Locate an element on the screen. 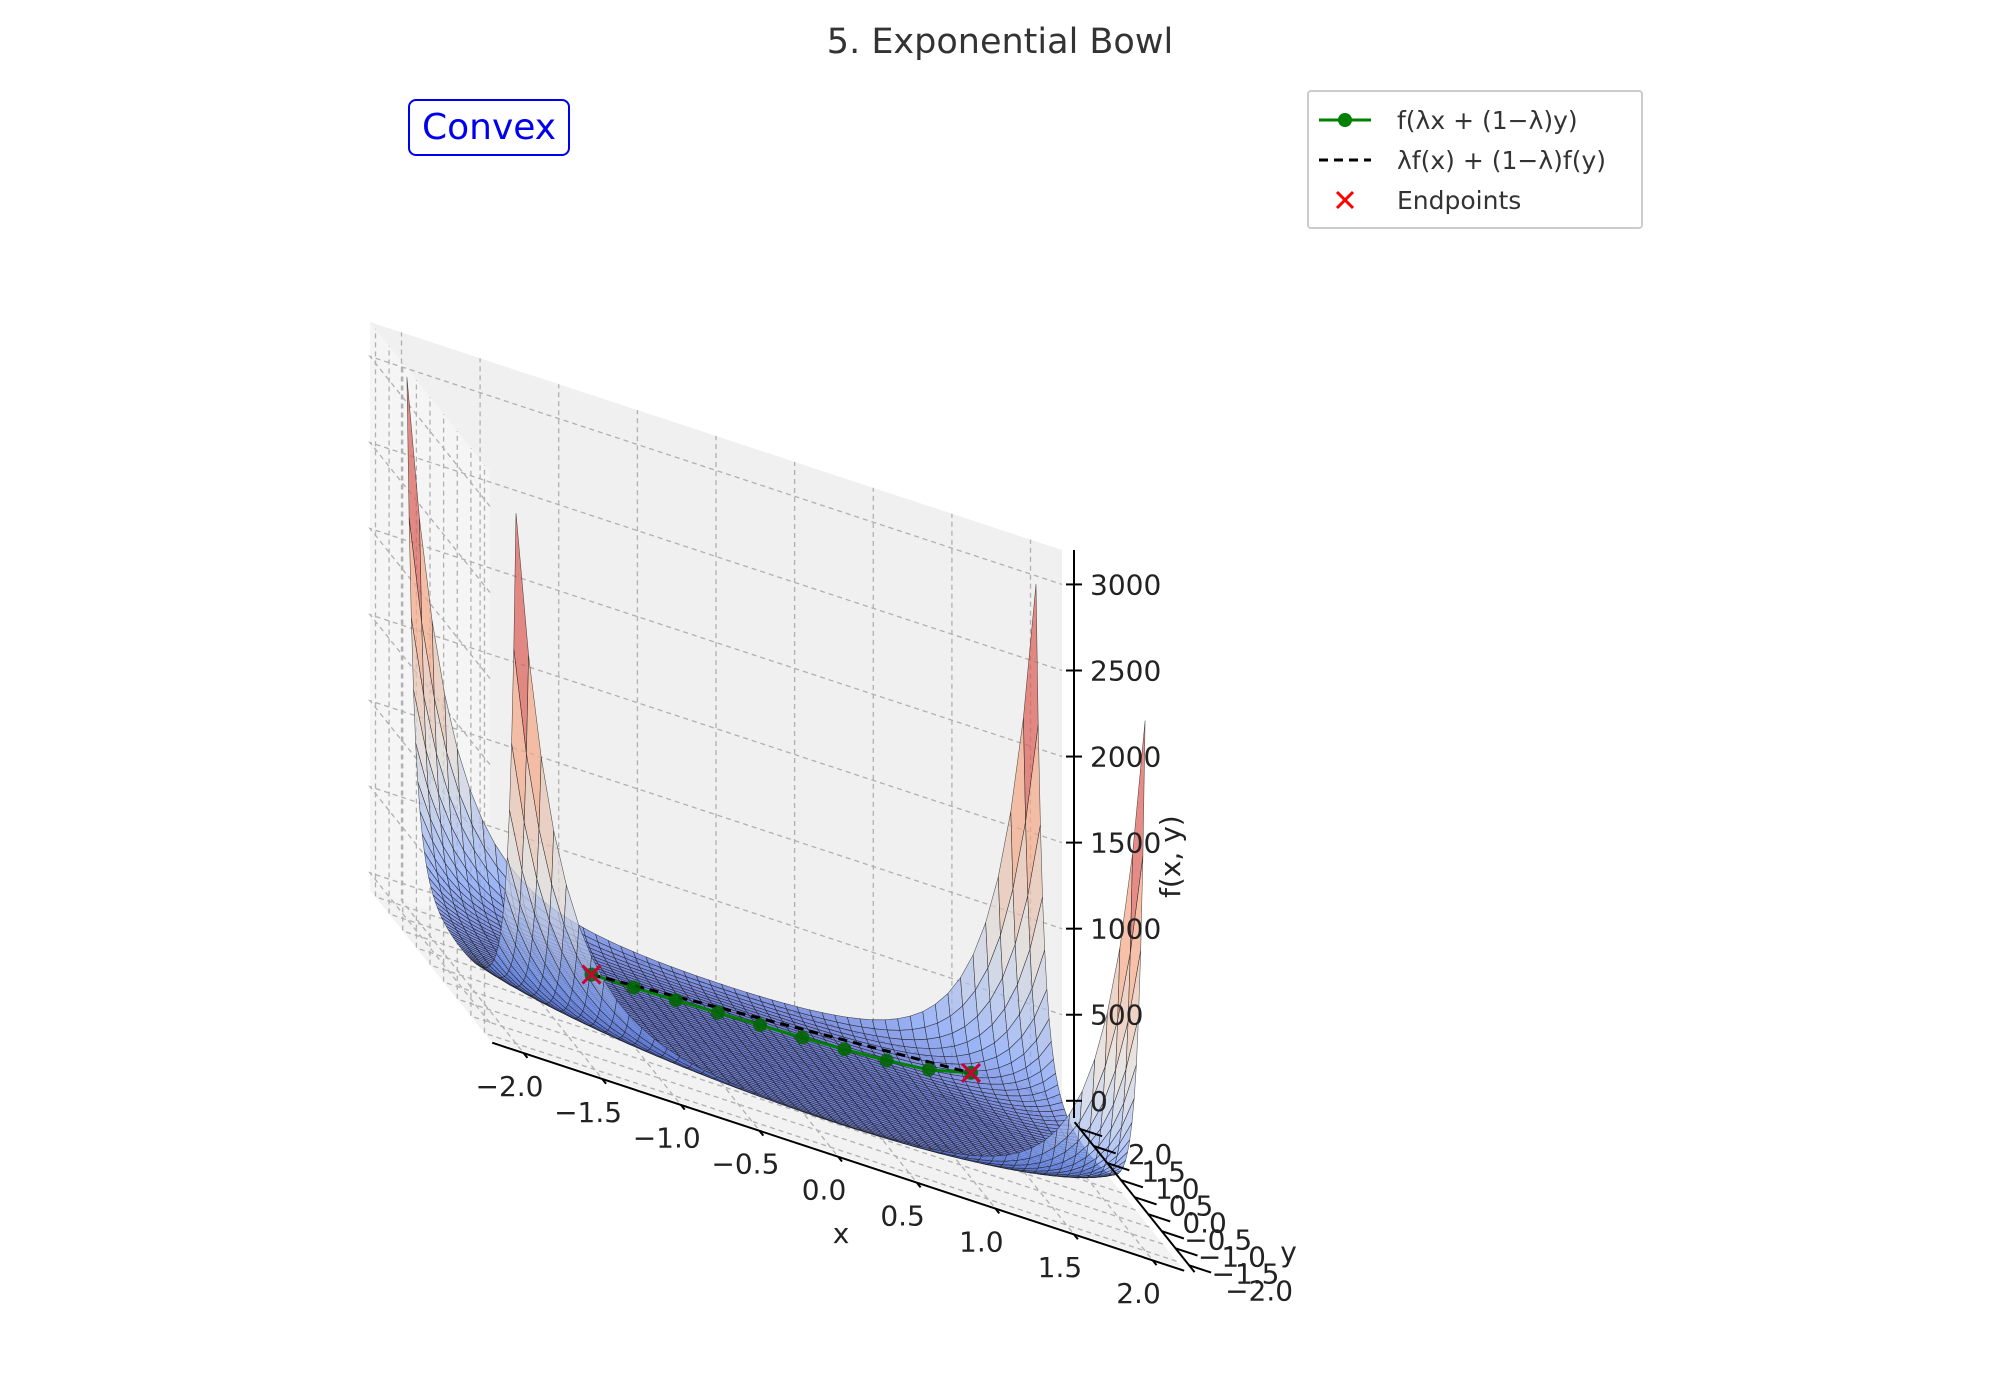 The image size is (2000, 1400). z-tick-label: 500 is located at coordinates (1116, 1015).